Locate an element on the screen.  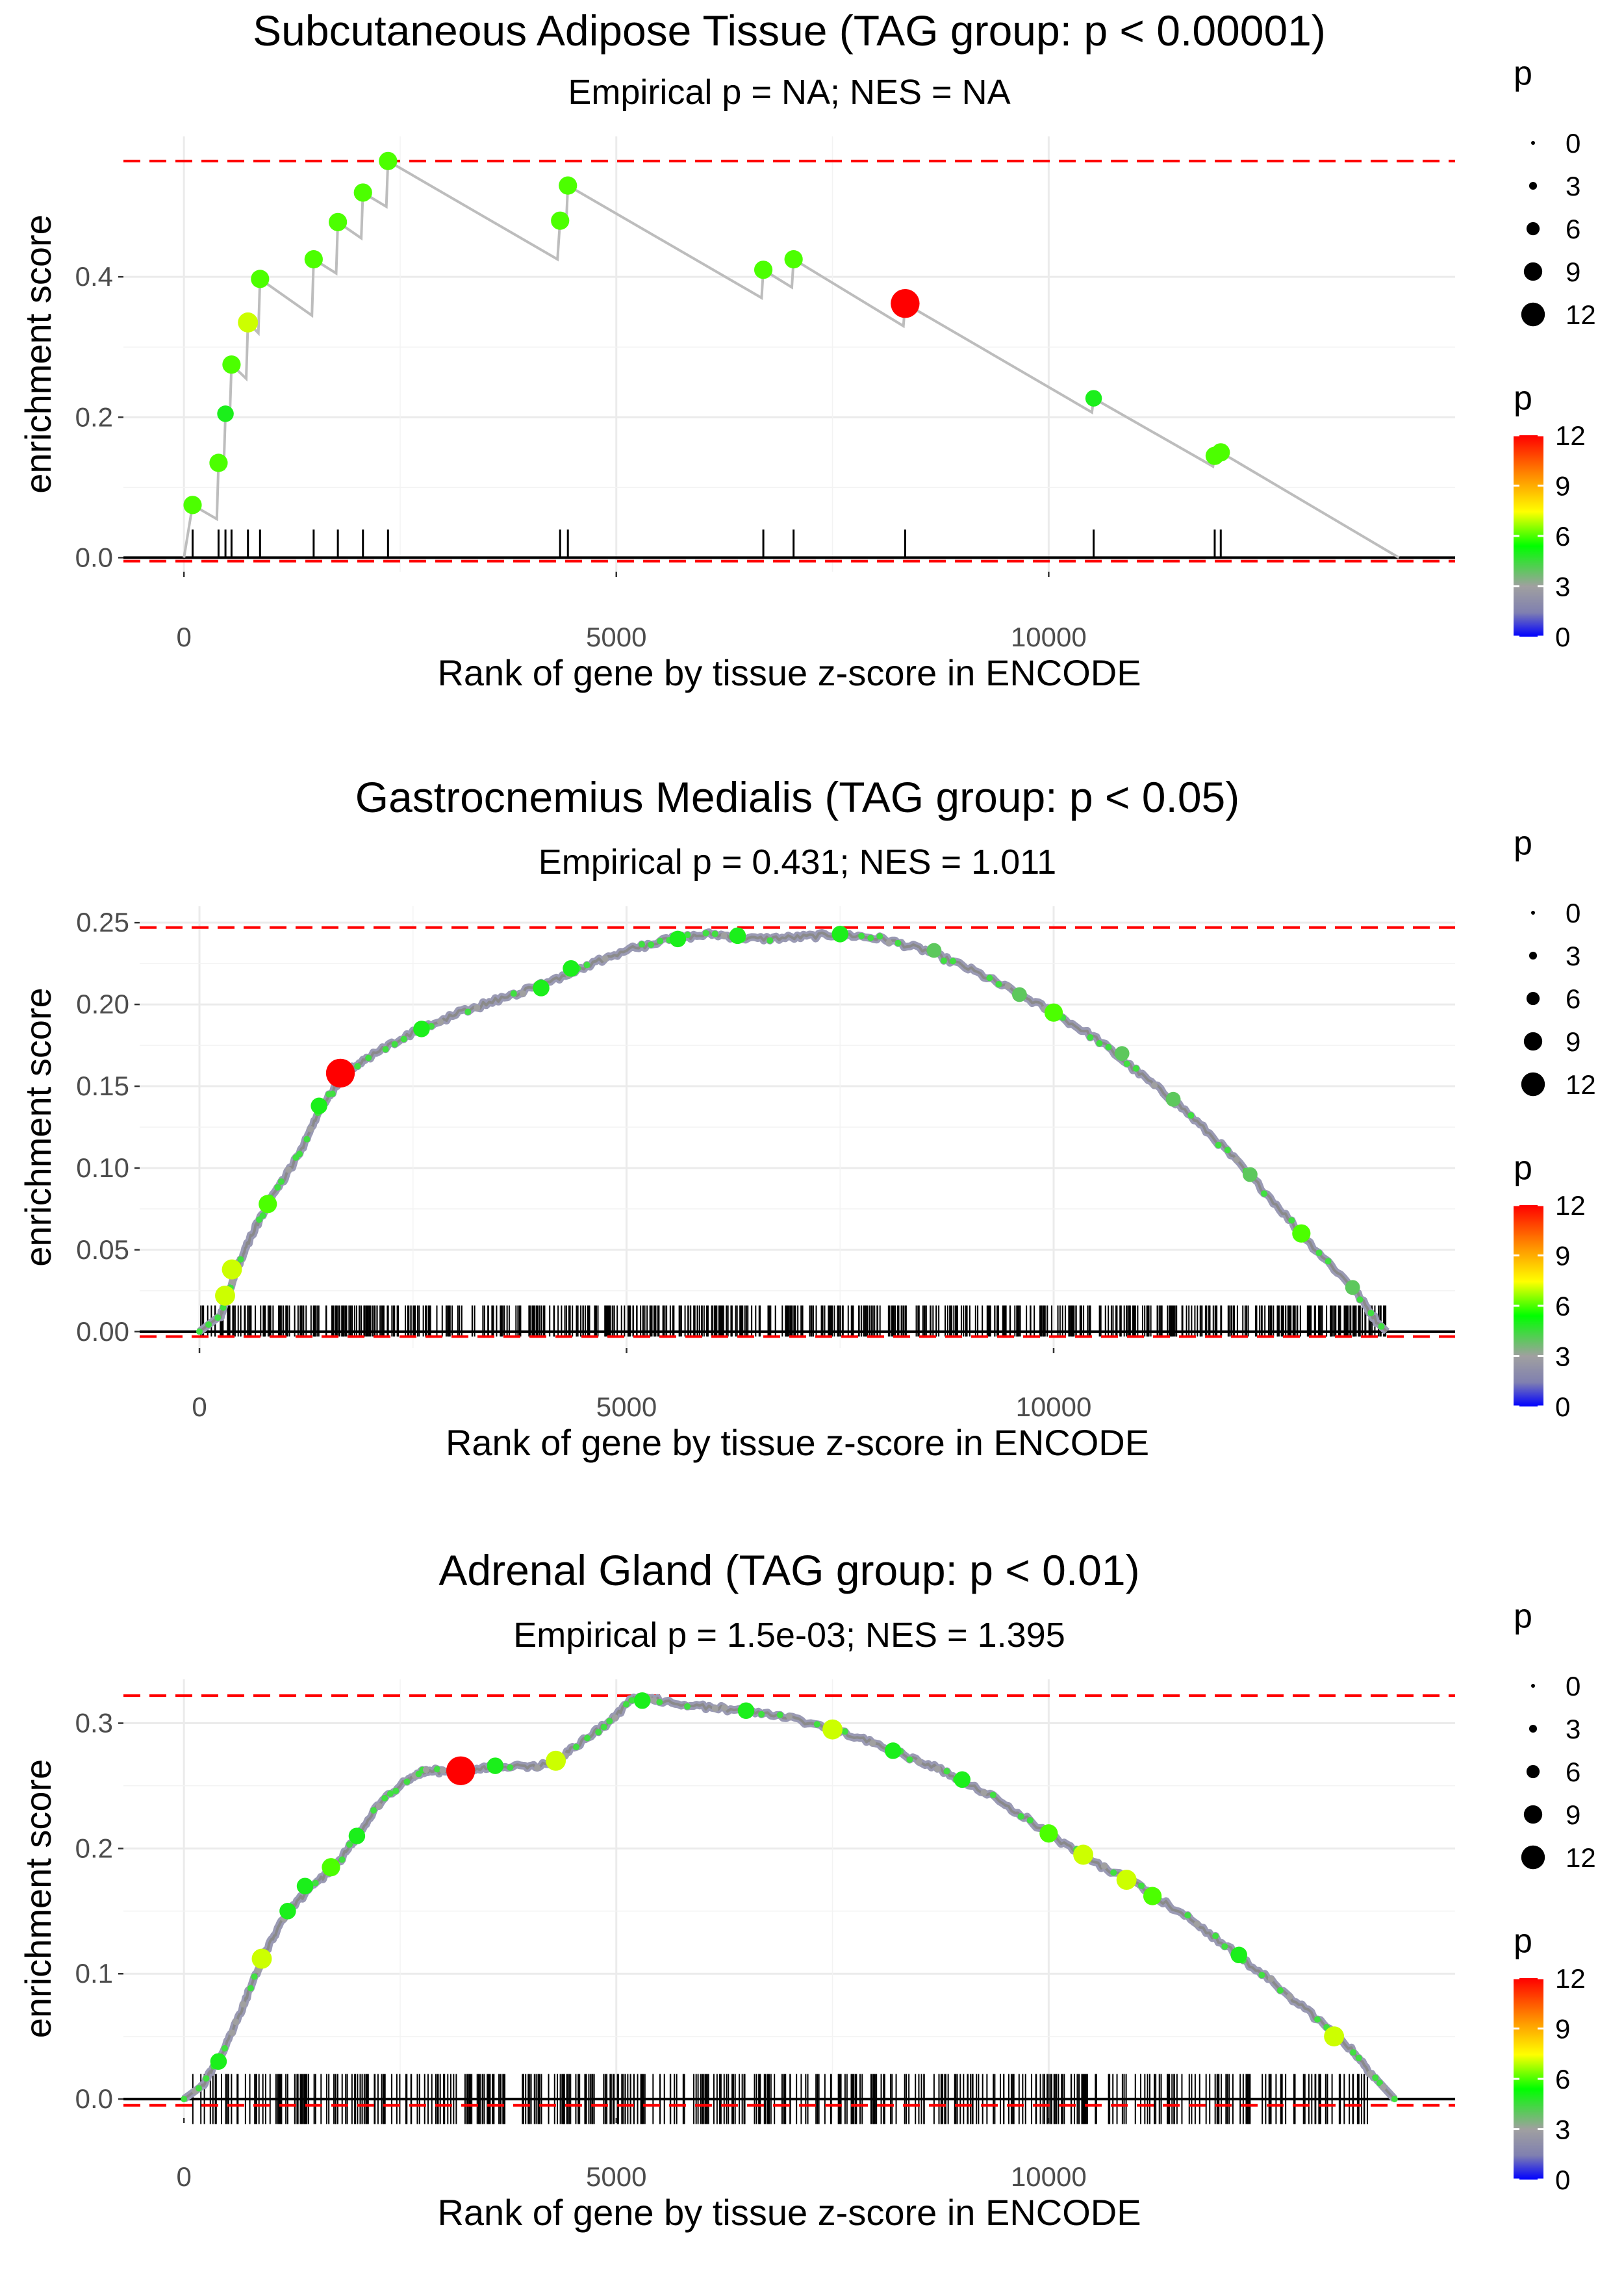
size-legend-label: 0 is located at coordinates (1573, 144).